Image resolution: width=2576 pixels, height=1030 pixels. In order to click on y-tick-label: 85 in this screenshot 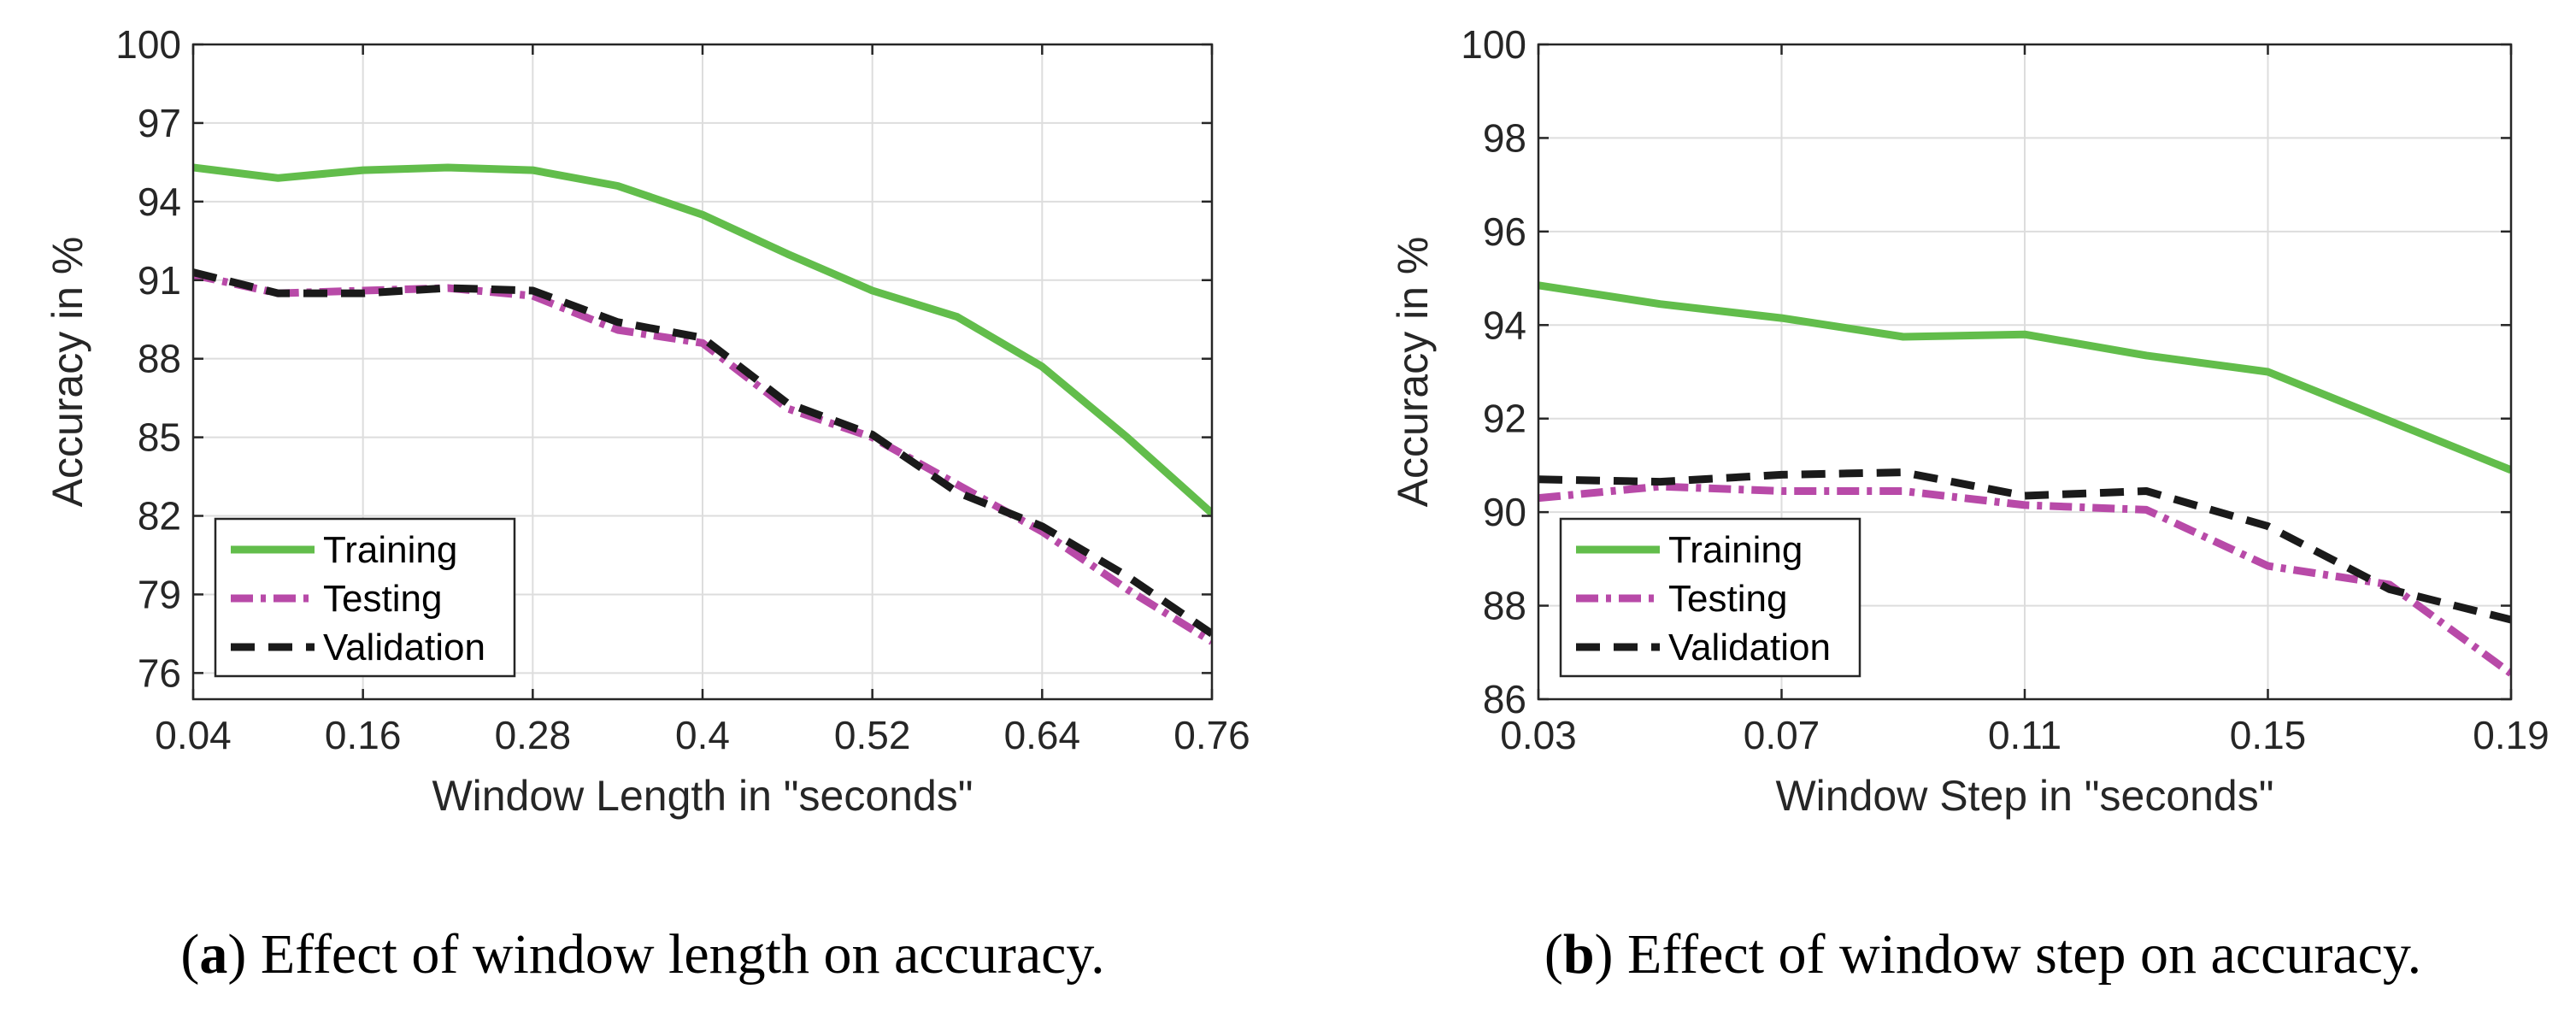, I will do `click(159, 437)`.